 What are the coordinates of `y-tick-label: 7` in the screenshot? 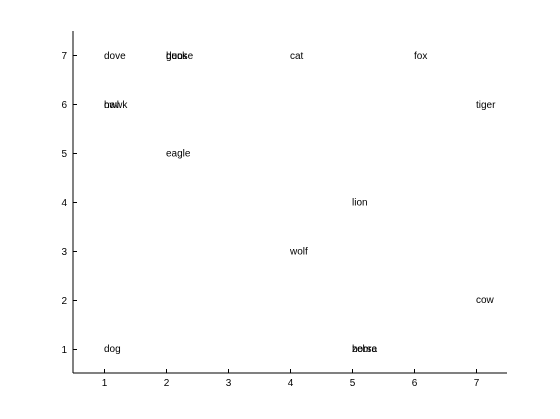 It's located at (64, 56).